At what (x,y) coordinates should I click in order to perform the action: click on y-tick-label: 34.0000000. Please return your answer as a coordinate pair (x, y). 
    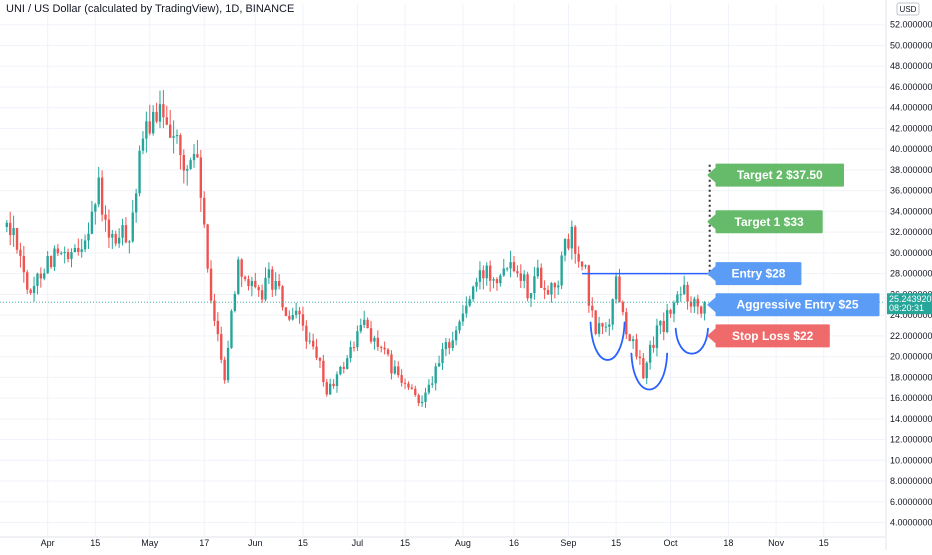
    Looking at the image, I should click on (911, 211).